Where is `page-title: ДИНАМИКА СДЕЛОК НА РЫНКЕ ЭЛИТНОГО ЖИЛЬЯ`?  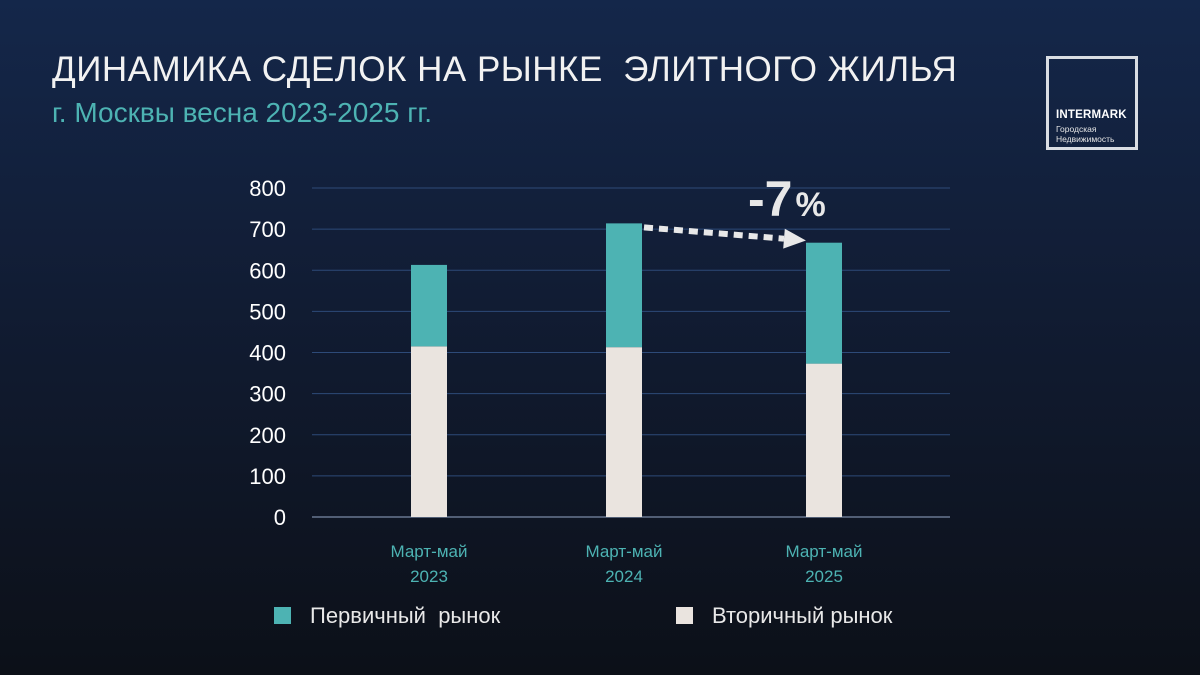
page-title: ДИНАМИКА СДЕЛОК НА РЫНКЕ ЭЛИТНОГО ЖИЛЬЯ is located at coordinates (505, 69).